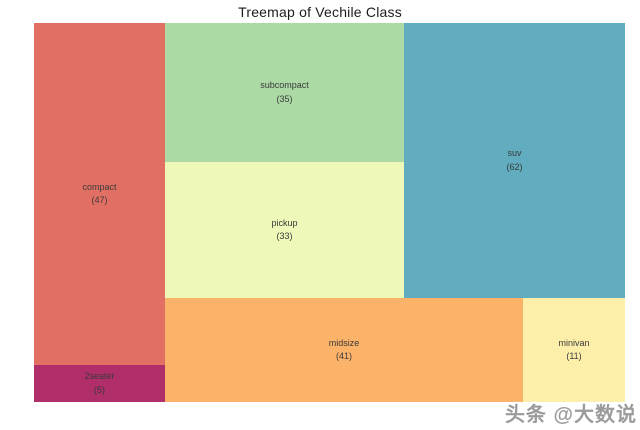  Describe the element at coordinates (284, 85) in the screenshot. I see `tile-label: subcompact` at that location.